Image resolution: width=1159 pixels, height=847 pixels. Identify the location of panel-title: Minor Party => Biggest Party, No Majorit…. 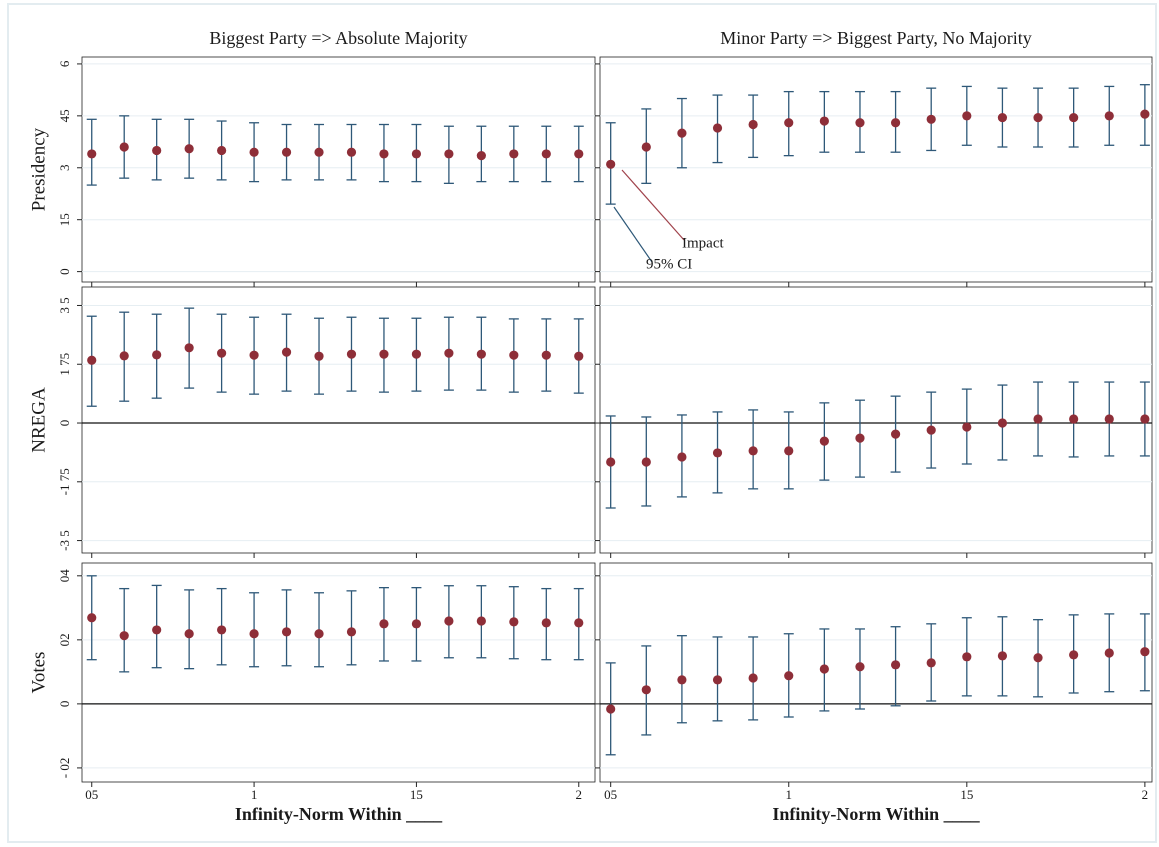
(876, 38).